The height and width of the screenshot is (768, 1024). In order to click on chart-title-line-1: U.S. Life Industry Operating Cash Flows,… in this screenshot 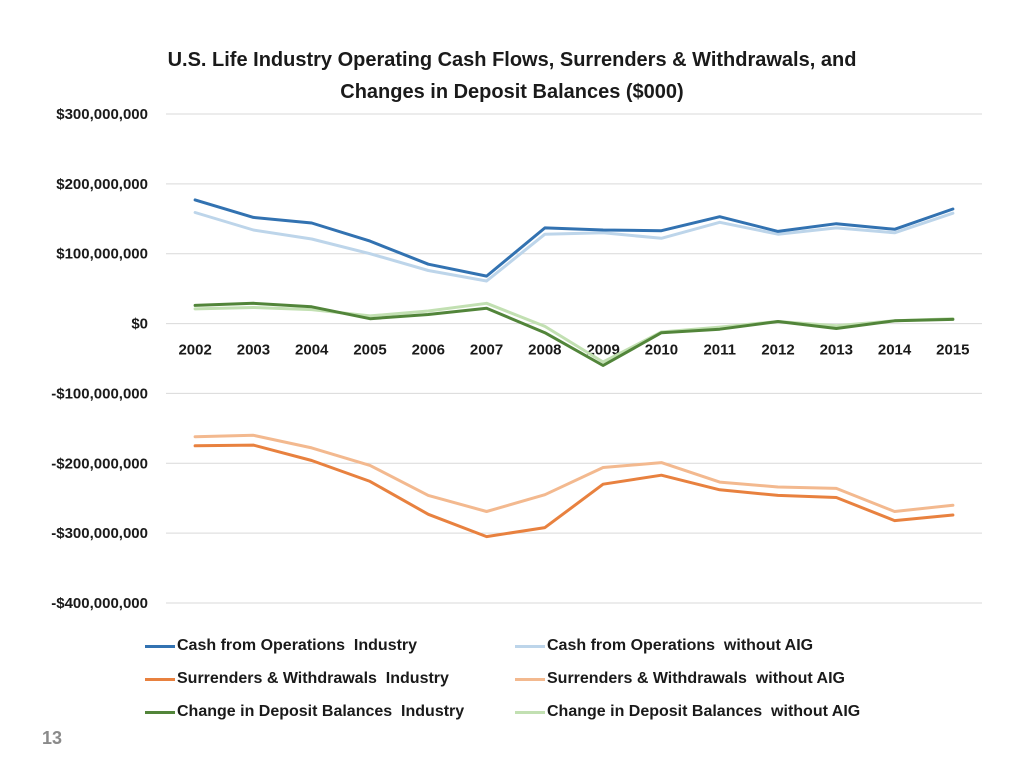, I will do `click(512, 60)`.